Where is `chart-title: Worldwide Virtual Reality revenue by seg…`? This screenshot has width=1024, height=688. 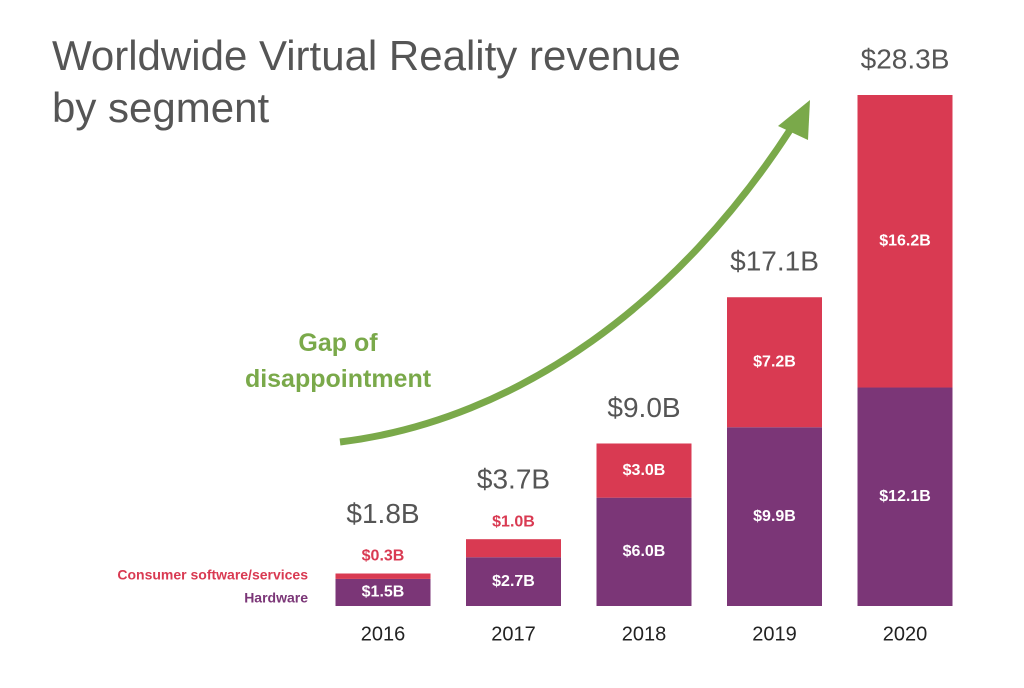 chart-title: Worldwide Virtual Reality revenue by seg… is located at coordinates (366, 81).